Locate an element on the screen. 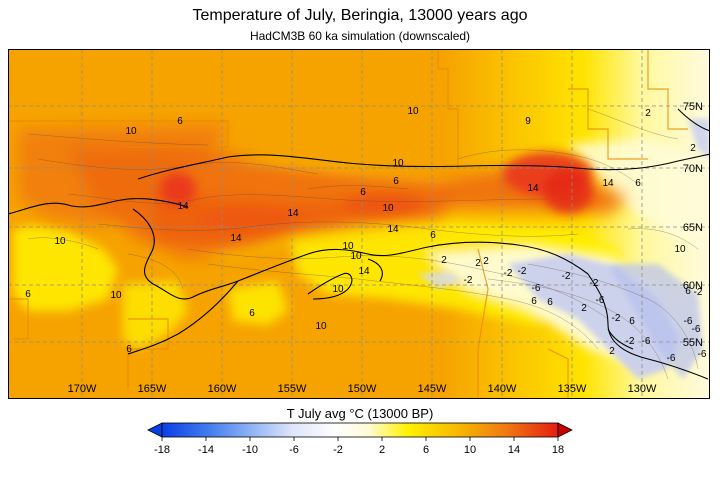  lon-label: 170W is located at coordinates (82, 389).